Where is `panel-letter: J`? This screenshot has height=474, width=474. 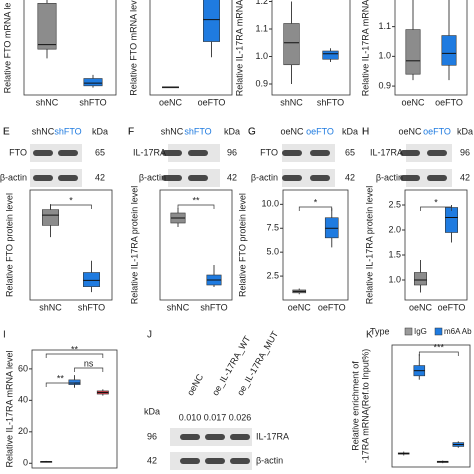 panel-letter: J is located at coordinates (149, 335).